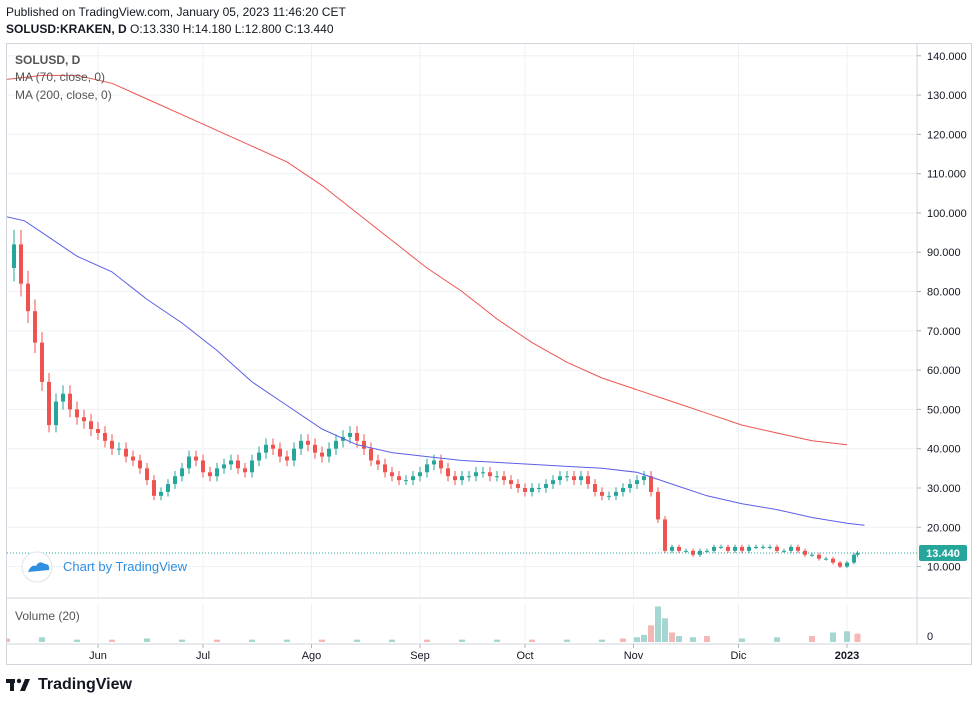 This screenshot has width=978, height=702. Describe the element at coordinates (944, 410) in the screenshot. I see `y-tick-label: 50.000` at that location.